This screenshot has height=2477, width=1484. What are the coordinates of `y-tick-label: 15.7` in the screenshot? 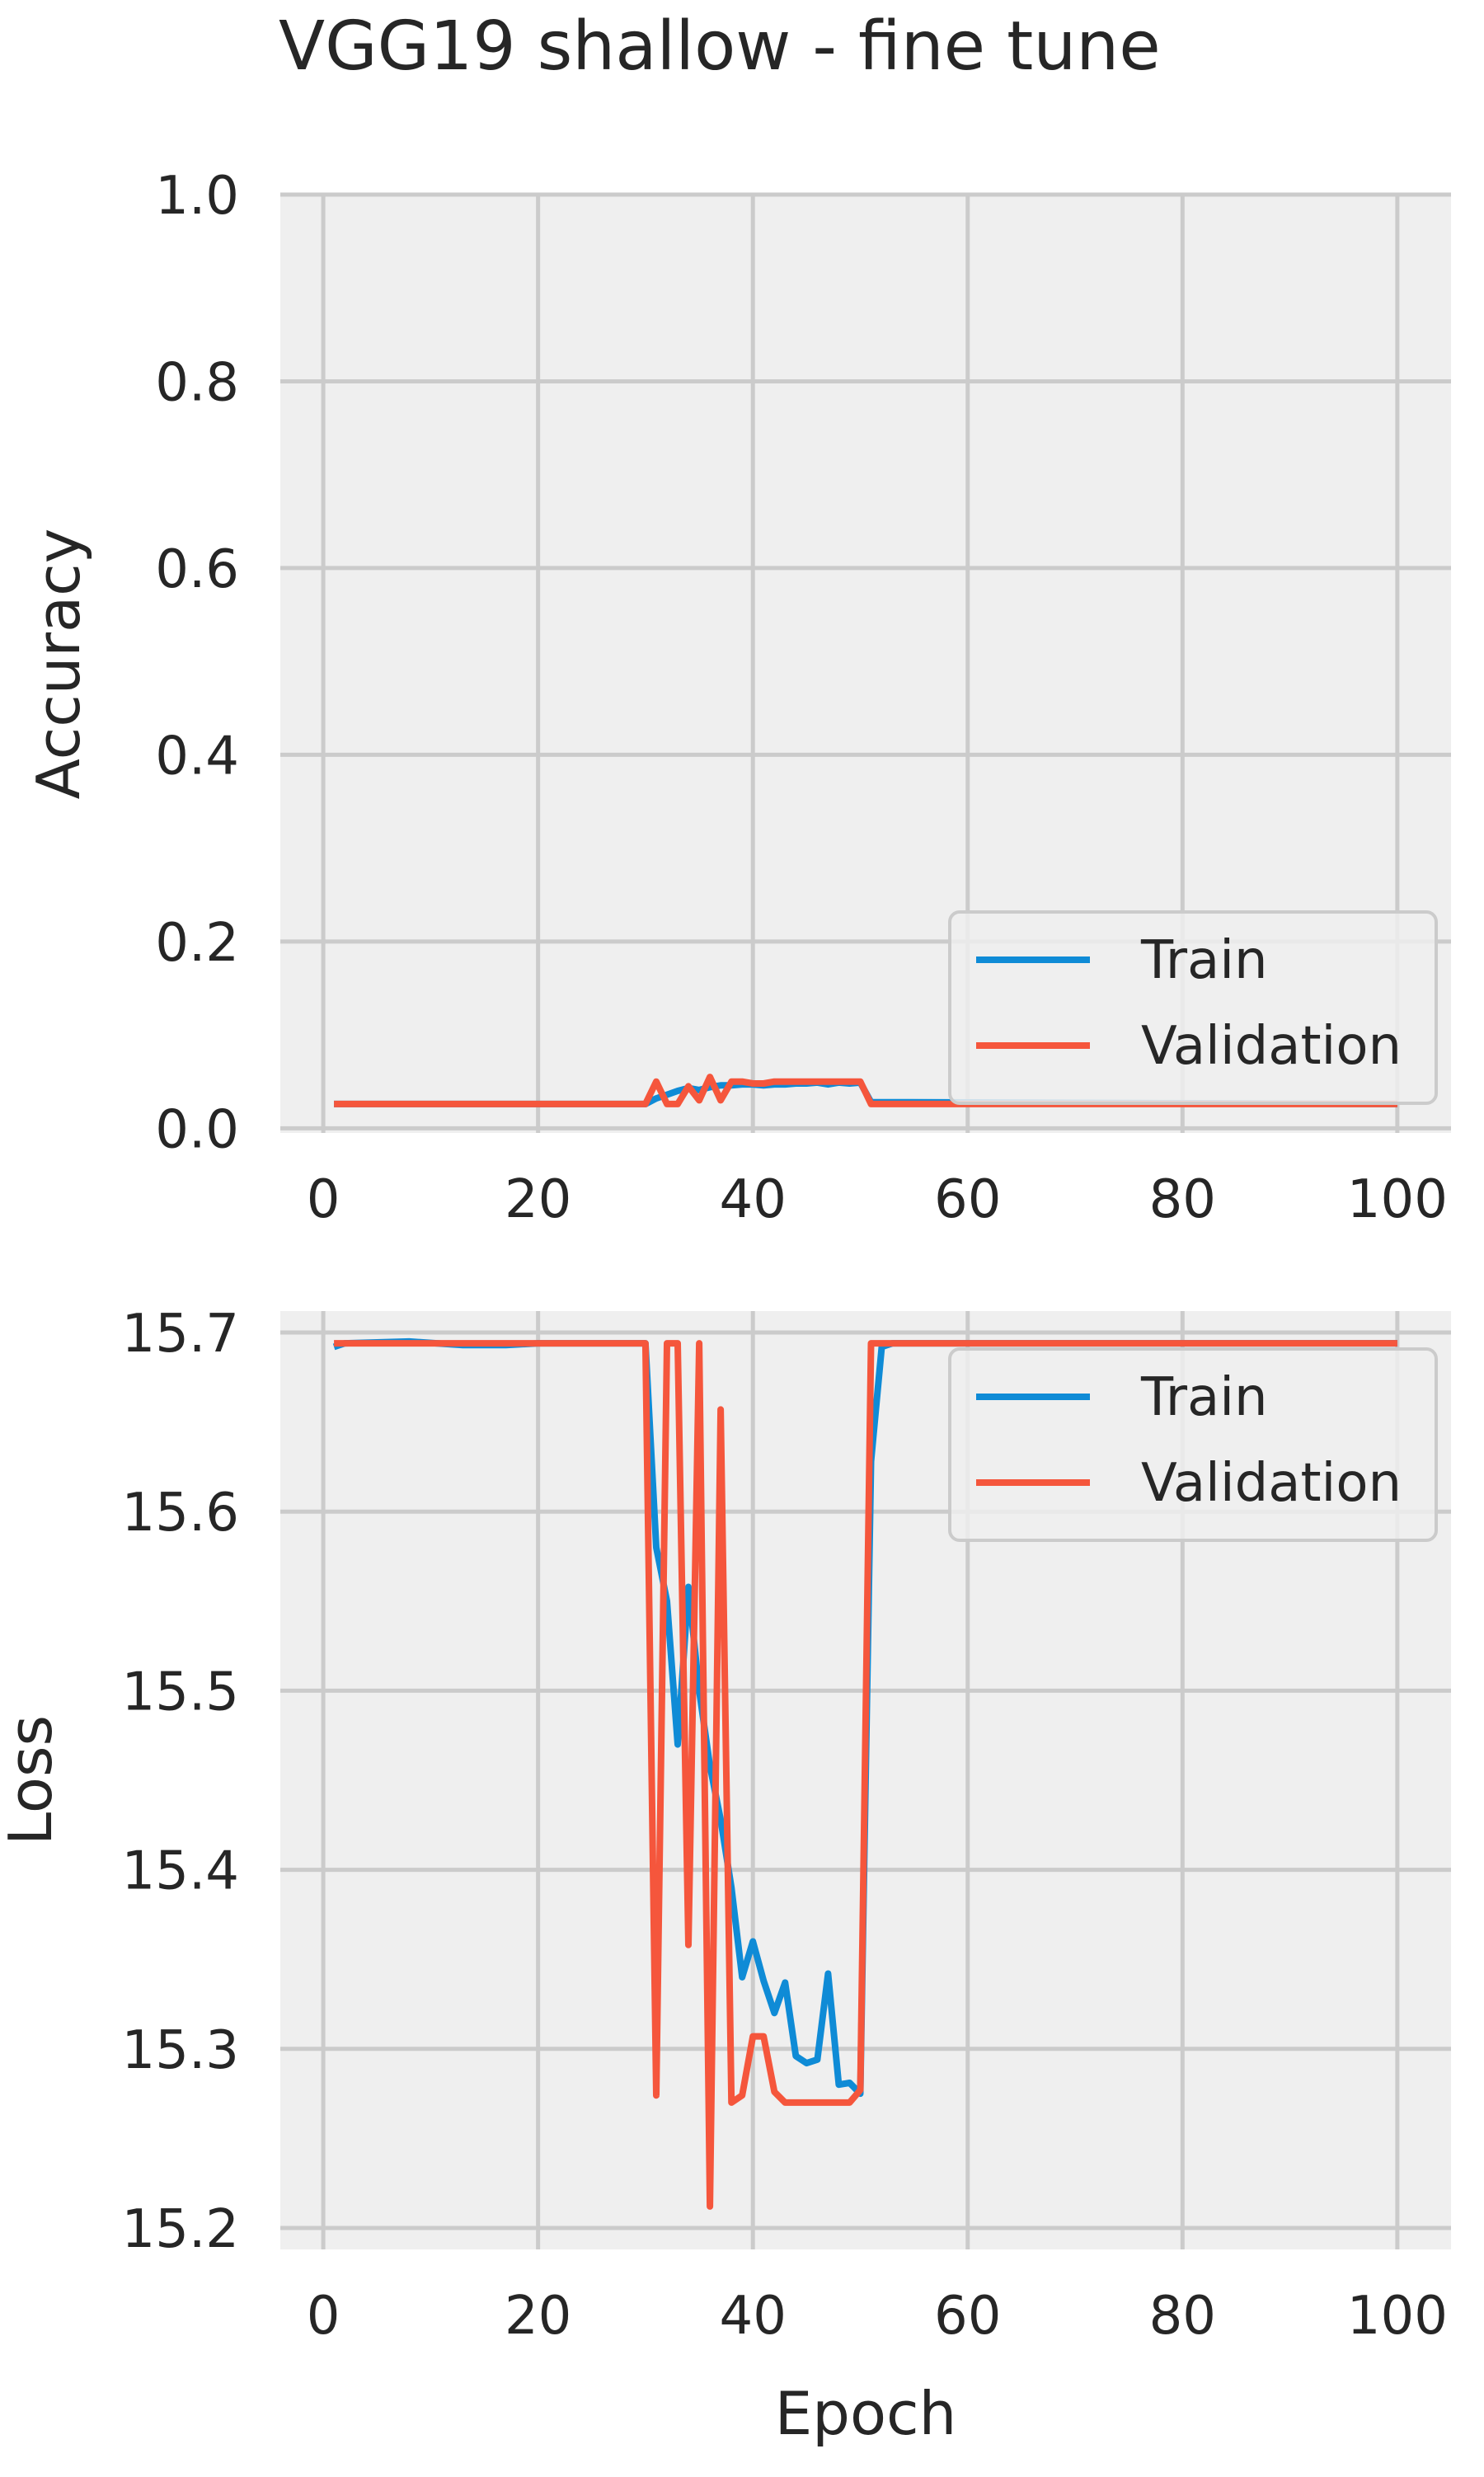 It's located at (181, 1334).